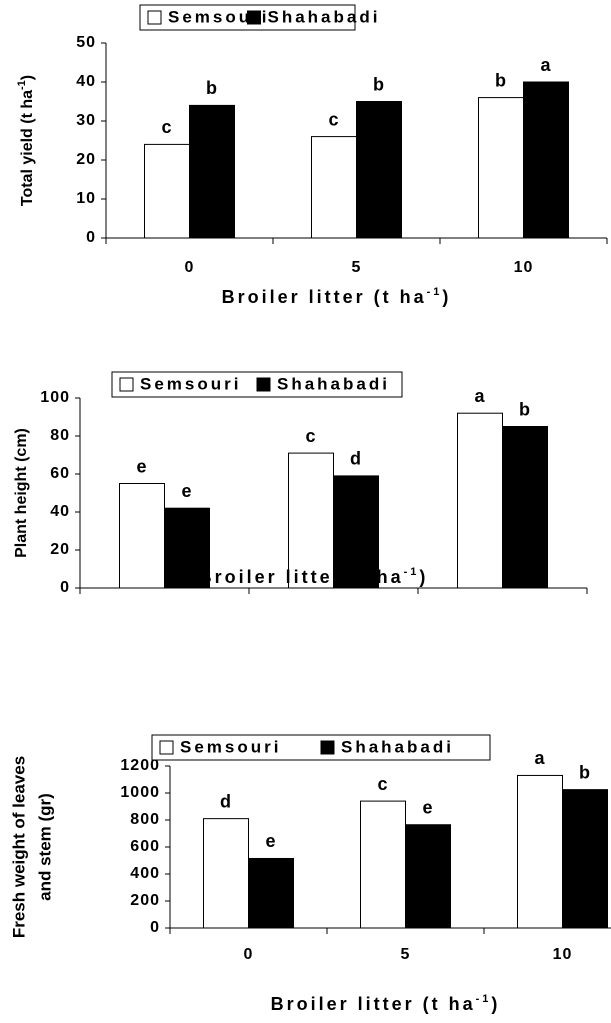  Describe the element at coordinates (140, 792) in the screenshot. I see `y-tick-label: 1000` at that location.